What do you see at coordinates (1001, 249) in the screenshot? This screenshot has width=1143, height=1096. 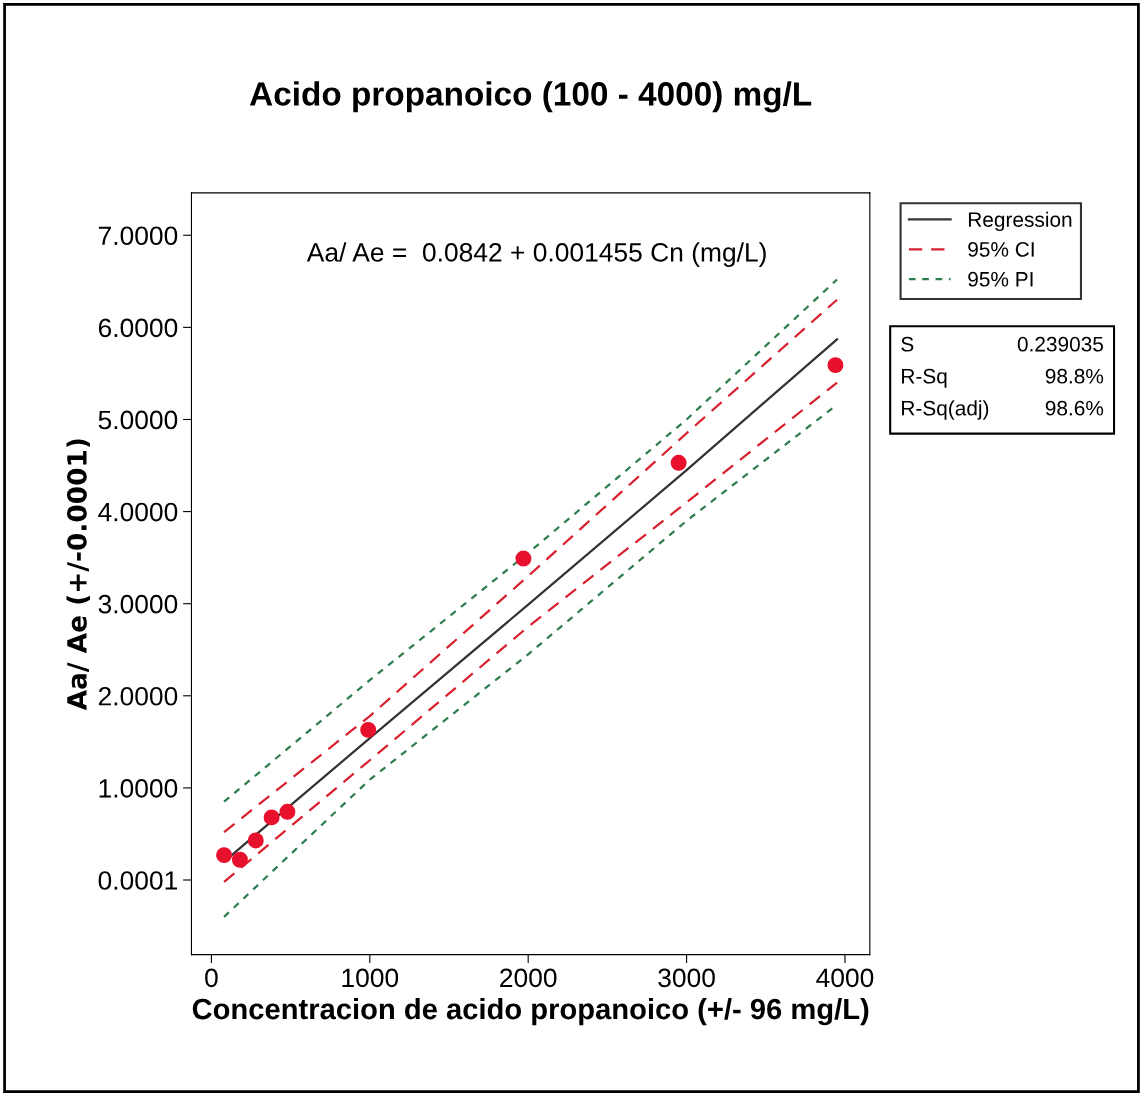 I see `legend-label: 95% CI` at bounding box center [1001, 249].